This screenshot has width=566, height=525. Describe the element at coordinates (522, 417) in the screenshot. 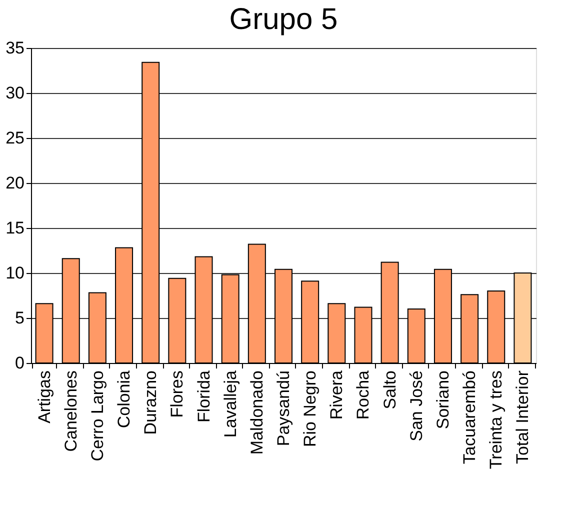

I see `x-tick-label: Total Interior` at that location.